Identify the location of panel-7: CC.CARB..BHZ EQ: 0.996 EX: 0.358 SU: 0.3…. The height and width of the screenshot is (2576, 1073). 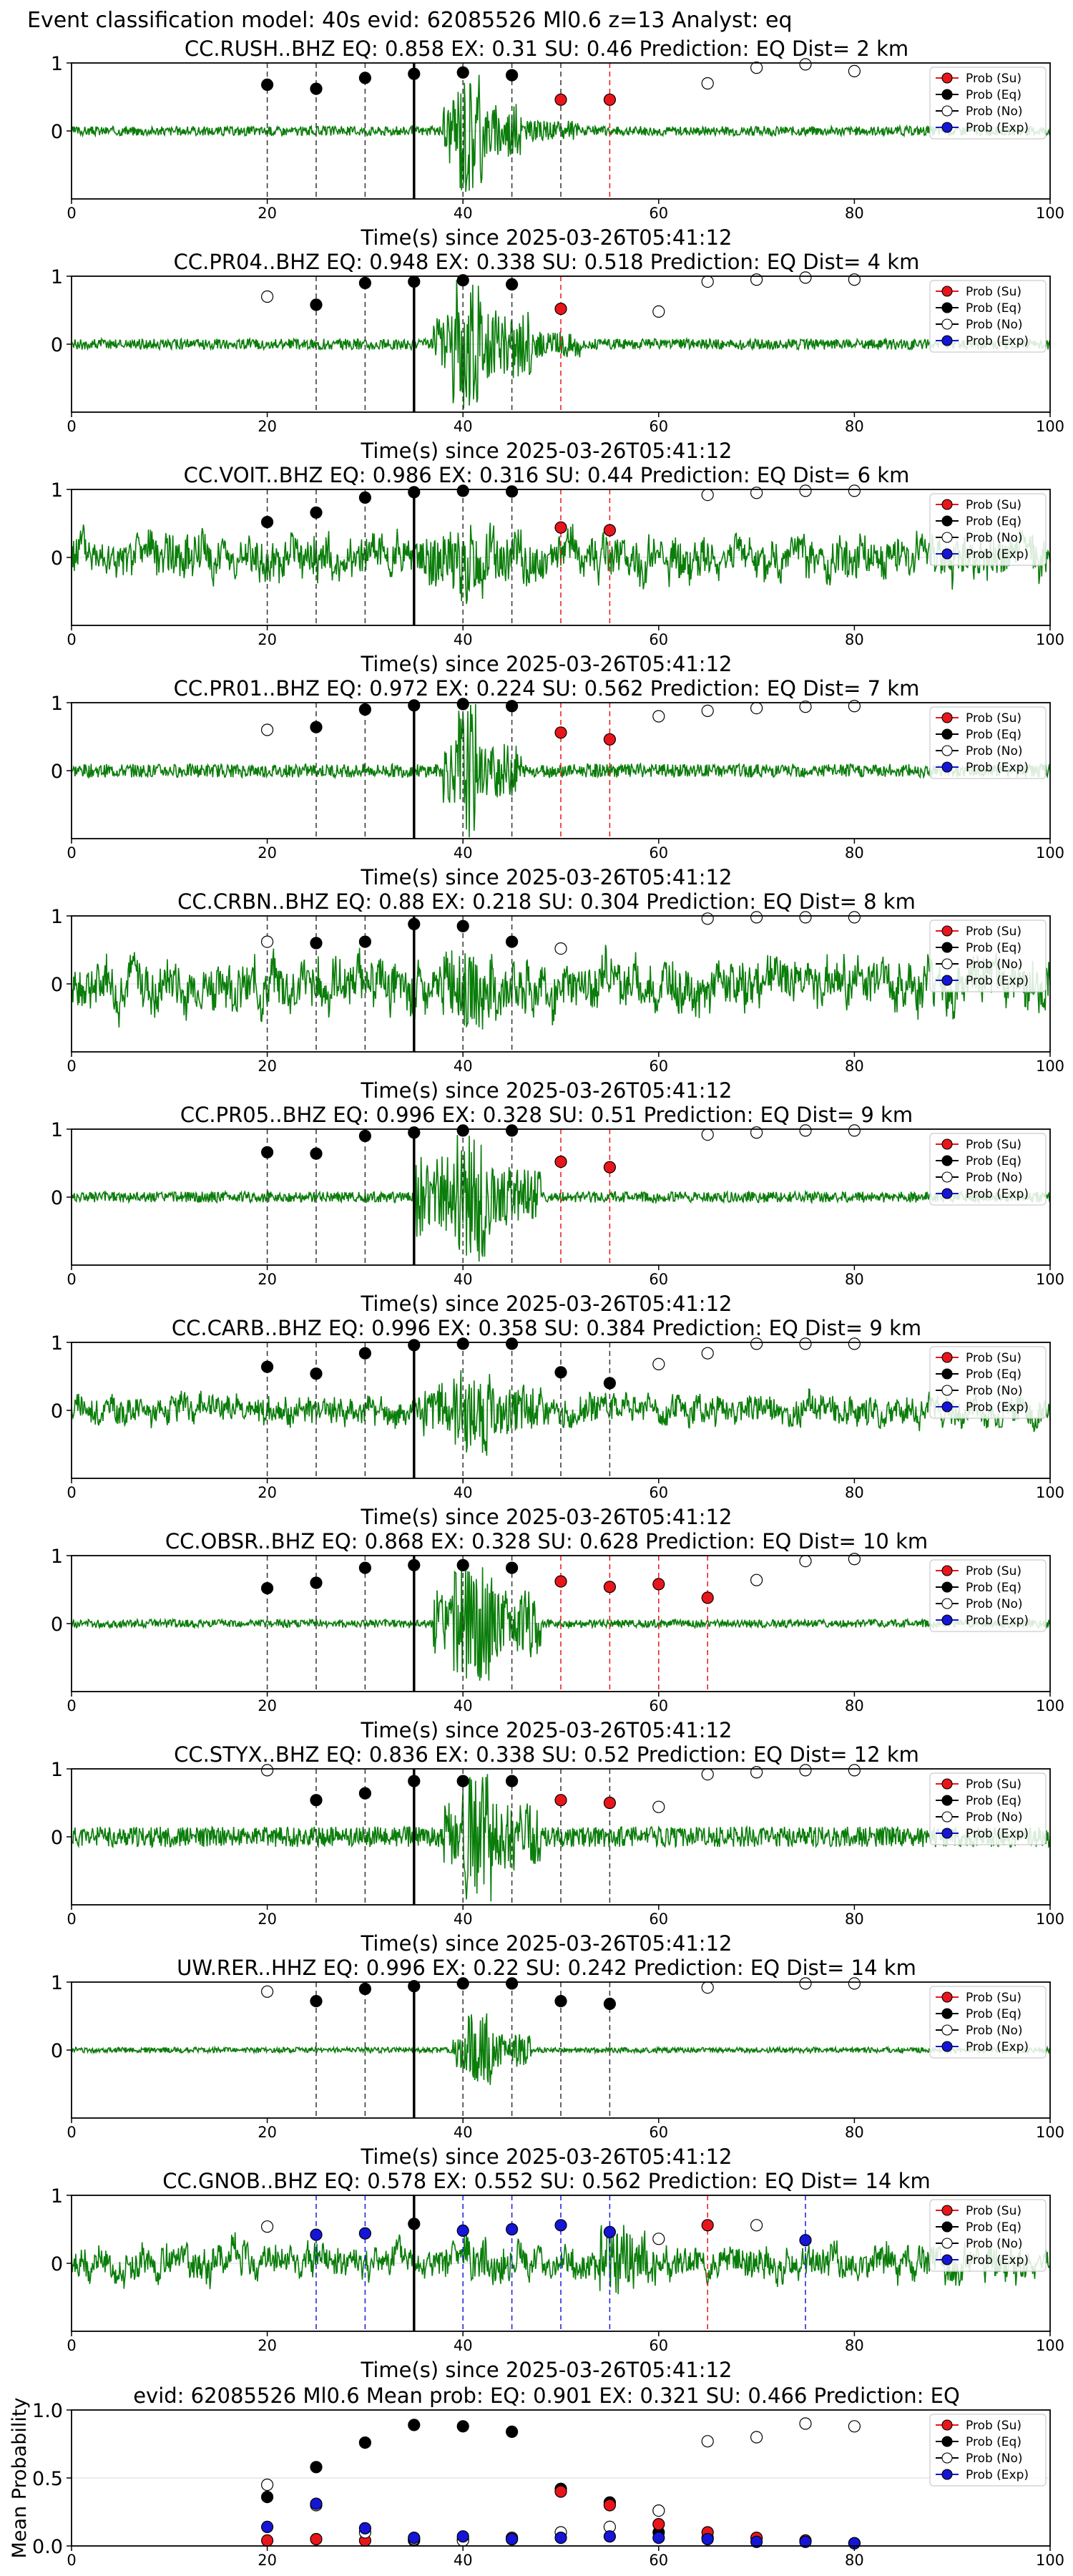
(557, 1422).